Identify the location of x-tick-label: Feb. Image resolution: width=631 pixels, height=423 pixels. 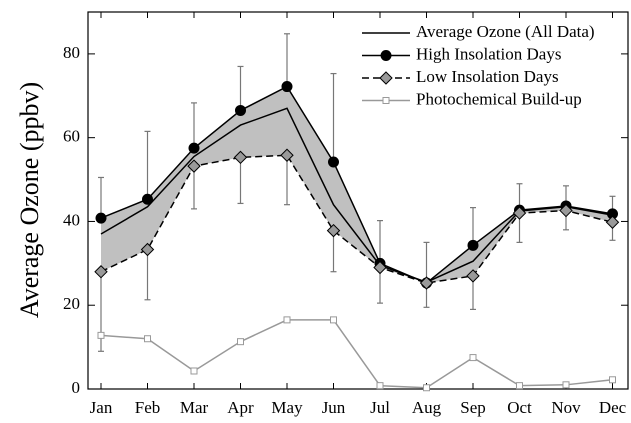
(148, 407).